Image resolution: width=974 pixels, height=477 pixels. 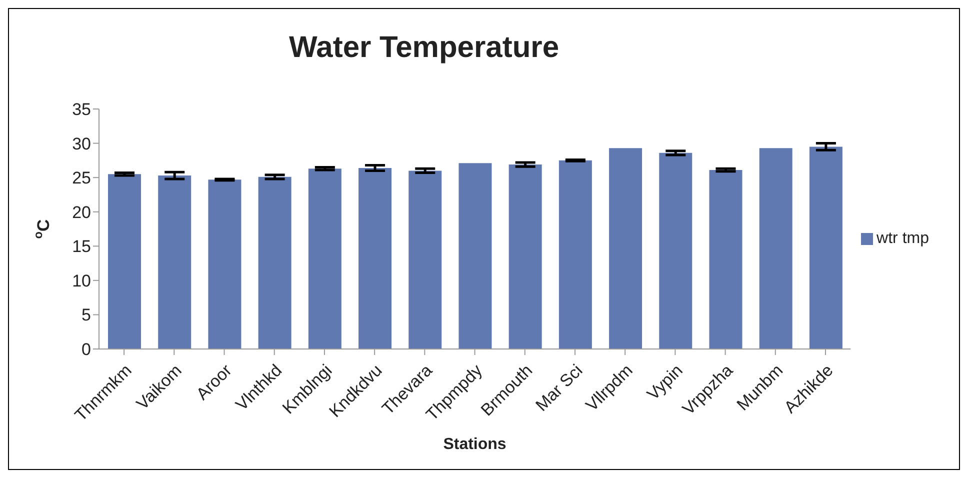 What do you see at coordinates (86, 315) in the screenshot?
I see `y-tick-label: 5` at bounding box center [86, 315].